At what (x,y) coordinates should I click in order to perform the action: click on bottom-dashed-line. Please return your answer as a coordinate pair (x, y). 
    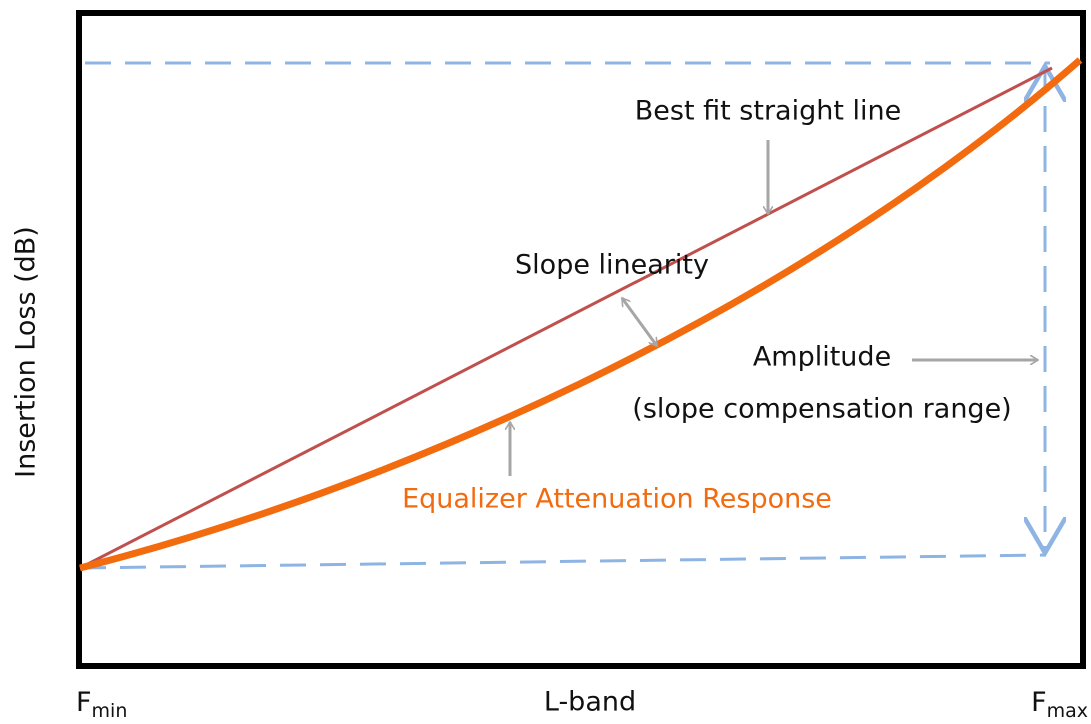
    Looking at the image, I should click on (562, 561).